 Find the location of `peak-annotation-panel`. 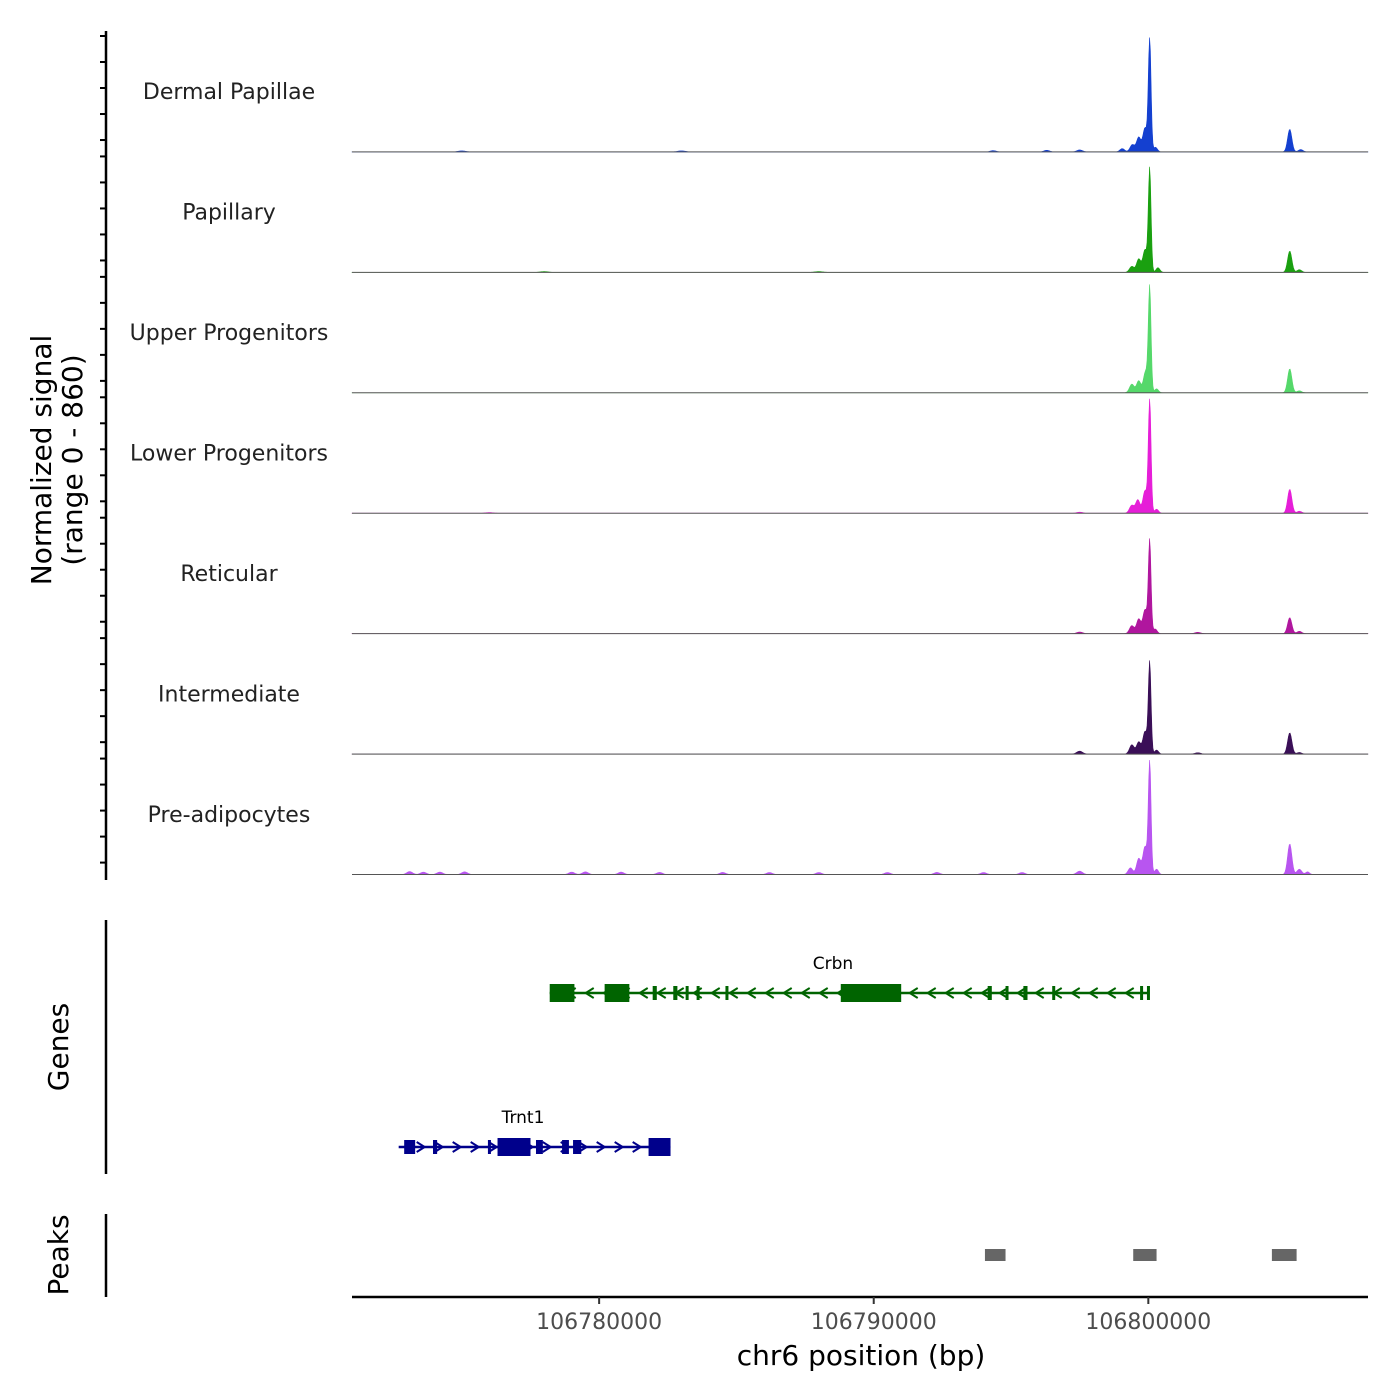

peak-annotation-panel is located at coordinates (1140, 1255).